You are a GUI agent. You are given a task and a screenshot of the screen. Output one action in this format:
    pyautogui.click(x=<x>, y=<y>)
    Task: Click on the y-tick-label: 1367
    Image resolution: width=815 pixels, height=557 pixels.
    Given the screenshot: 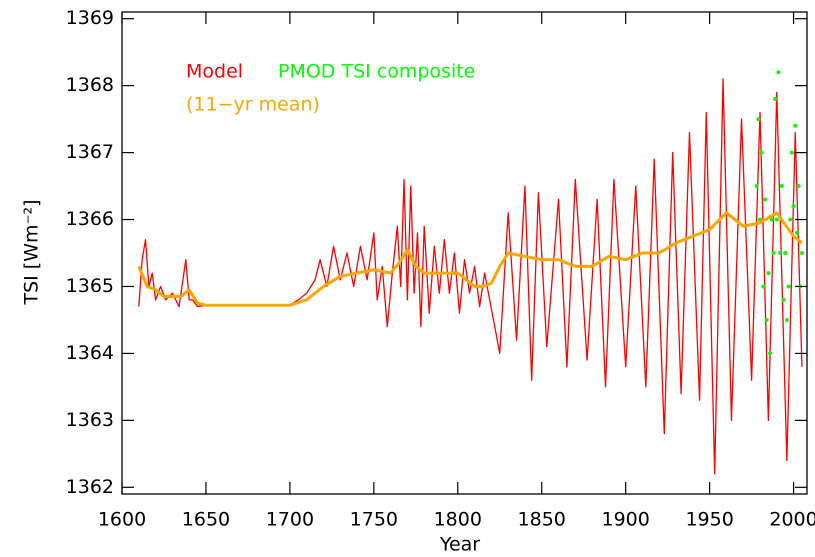 What is the action you would take?
    pyautogui.click(x=90, y=152)
    